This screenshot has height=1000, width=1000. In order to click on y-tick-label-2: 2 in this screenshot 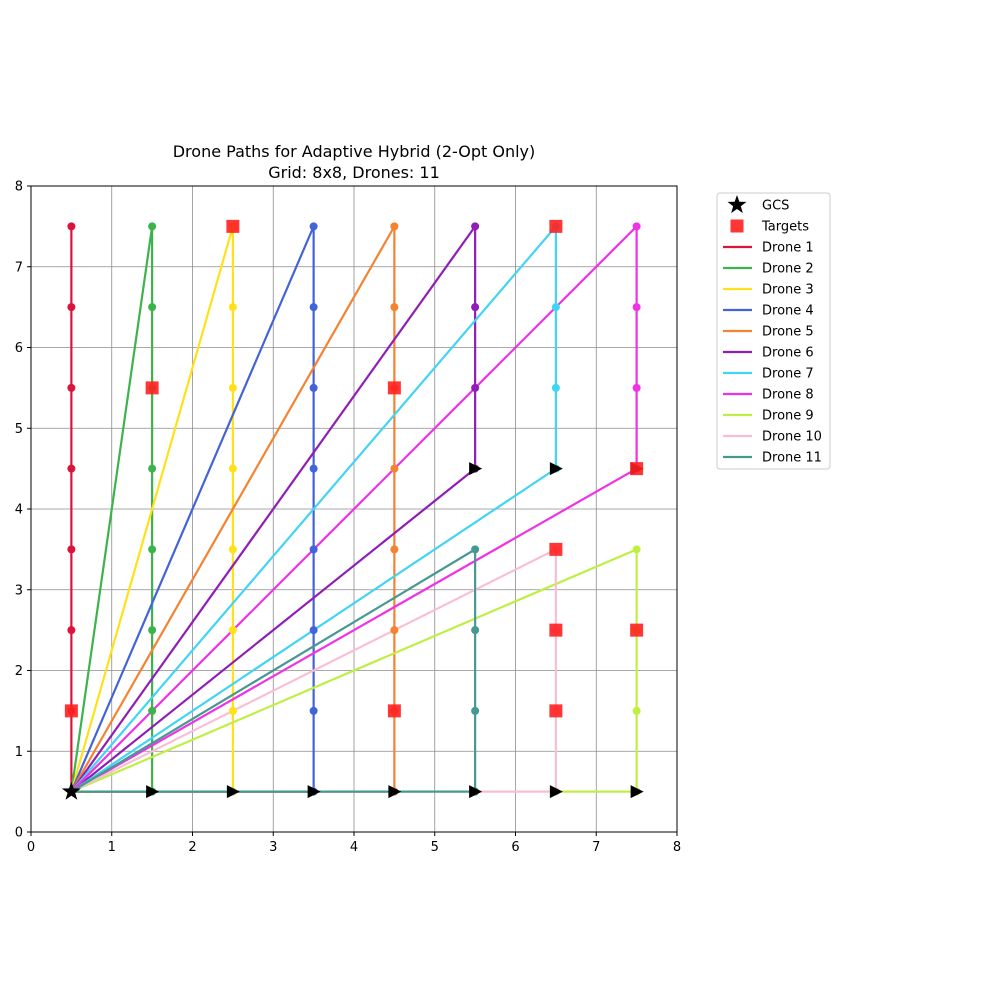, I will do `click(19, 671)`.